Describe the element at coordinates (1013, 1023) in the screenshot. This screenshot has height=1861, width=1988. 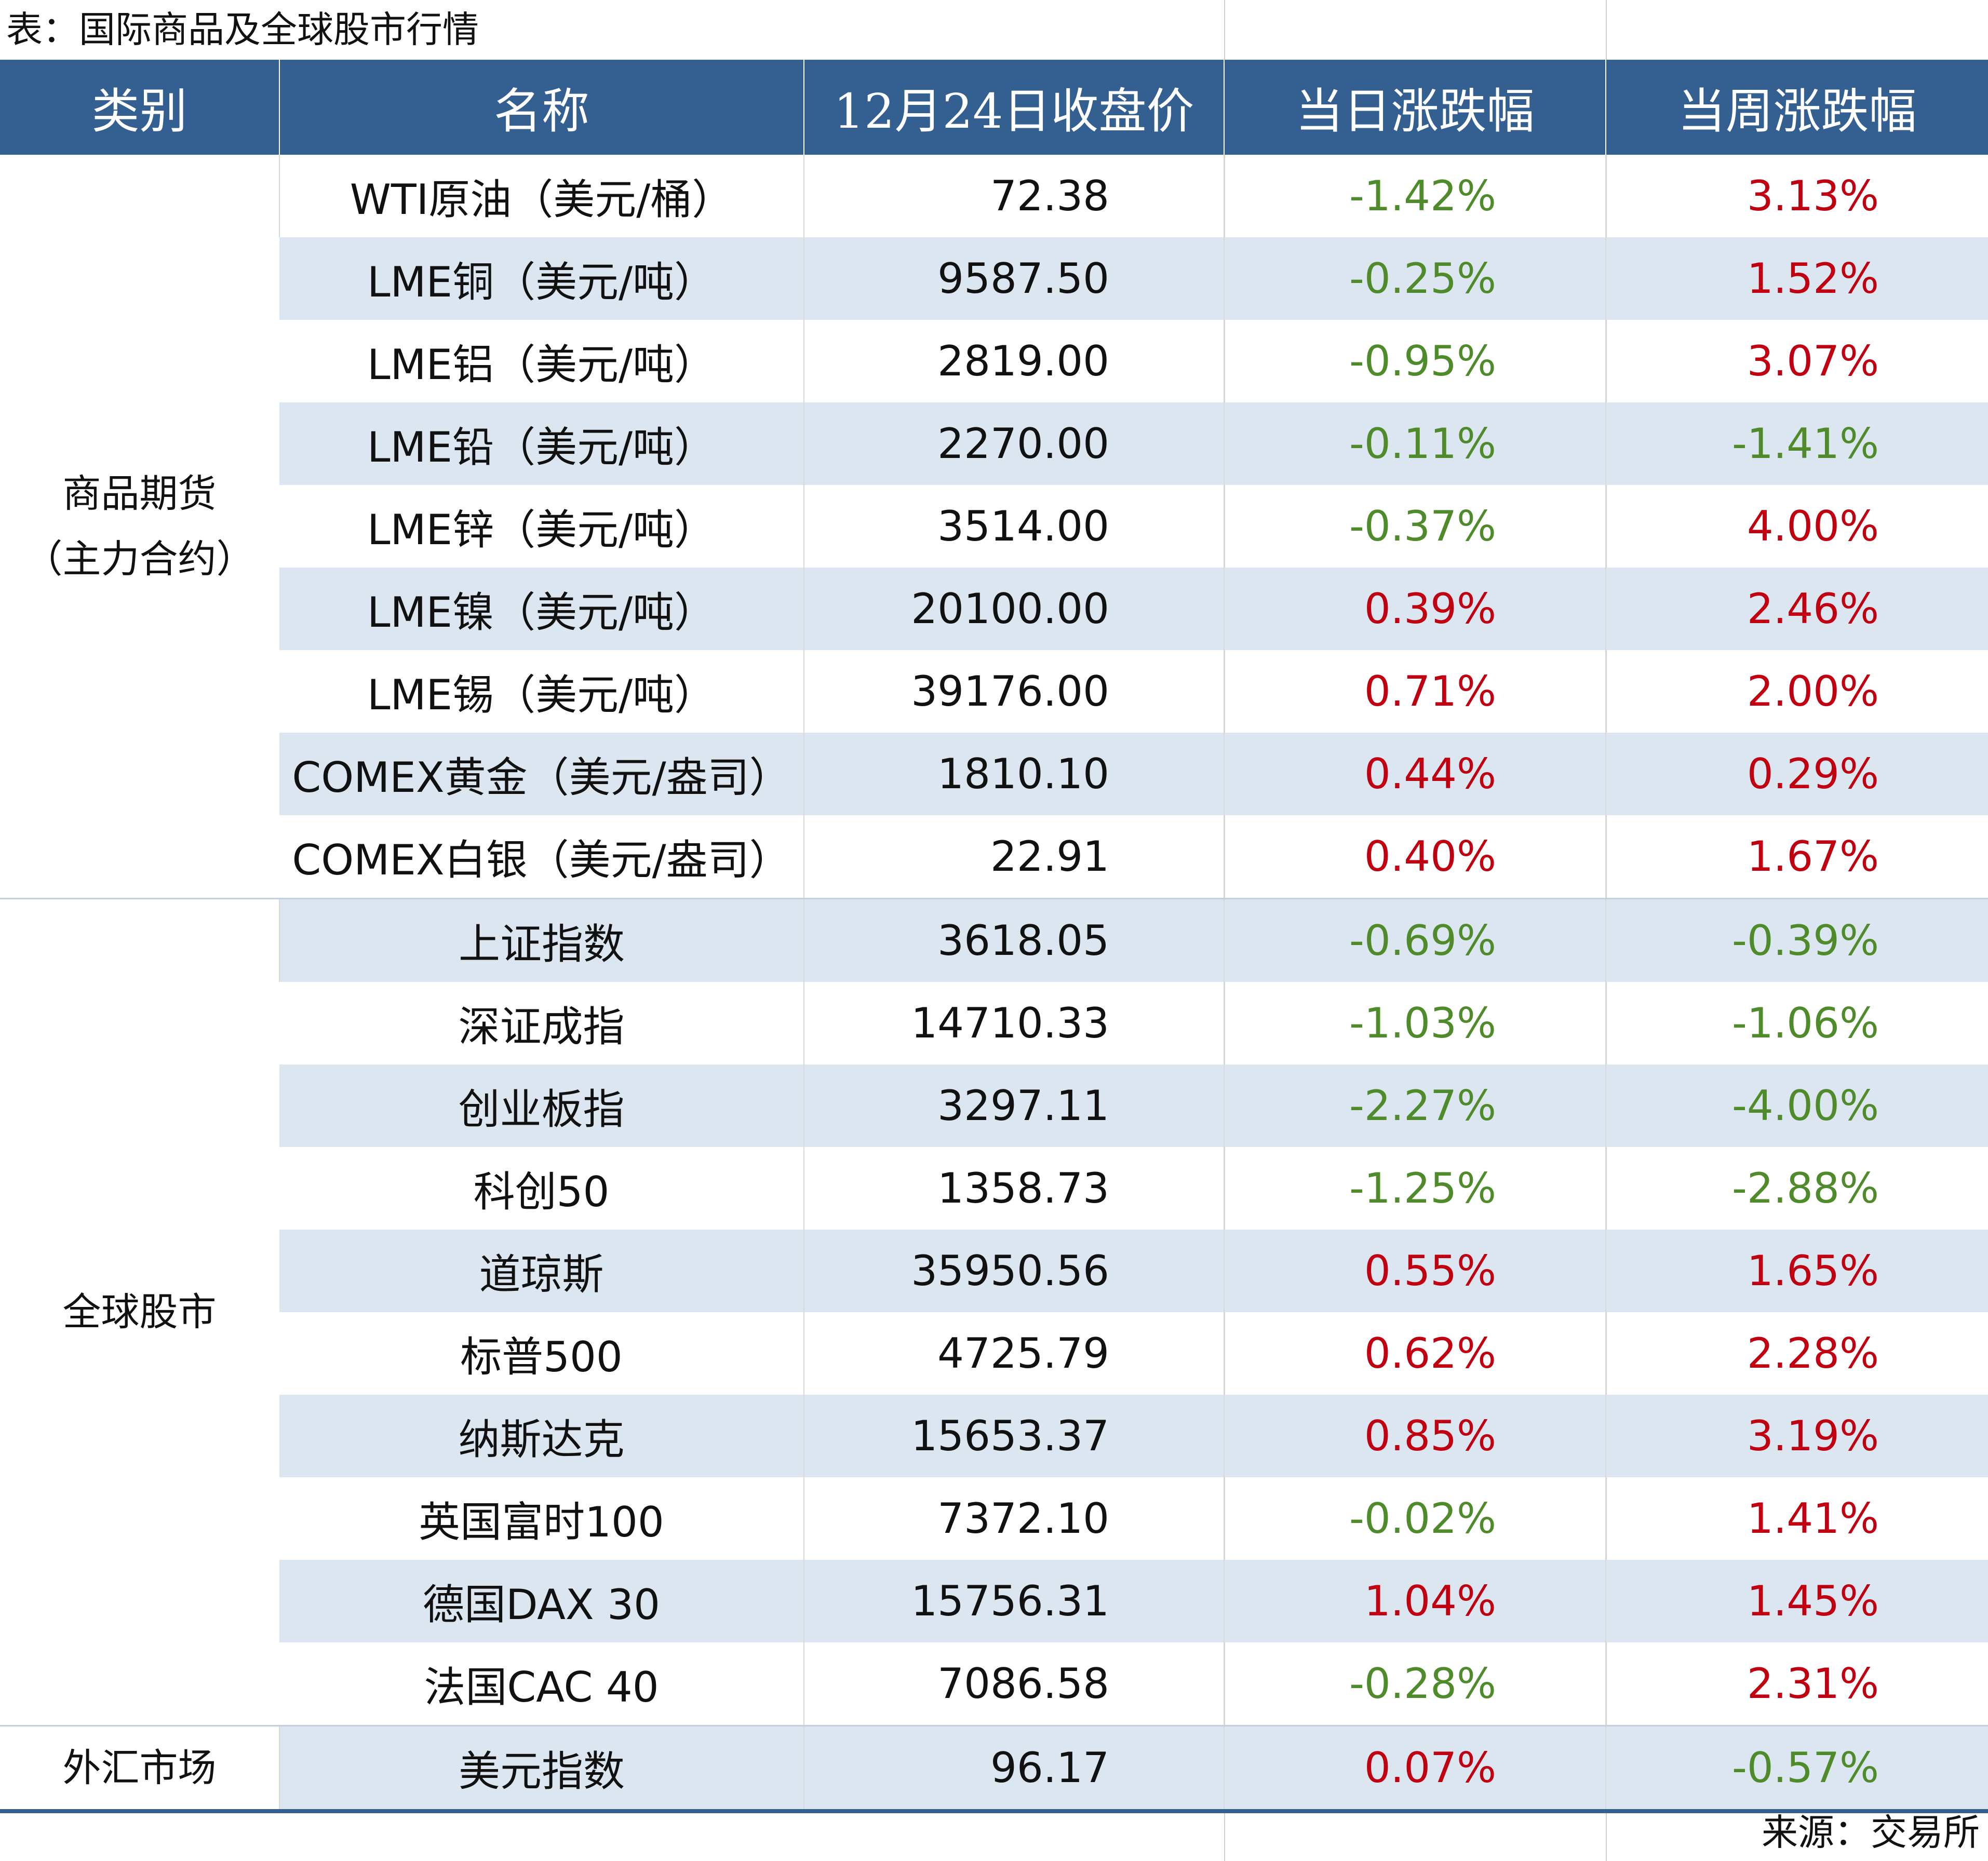
I see `close-price: 14710.33` at that location.